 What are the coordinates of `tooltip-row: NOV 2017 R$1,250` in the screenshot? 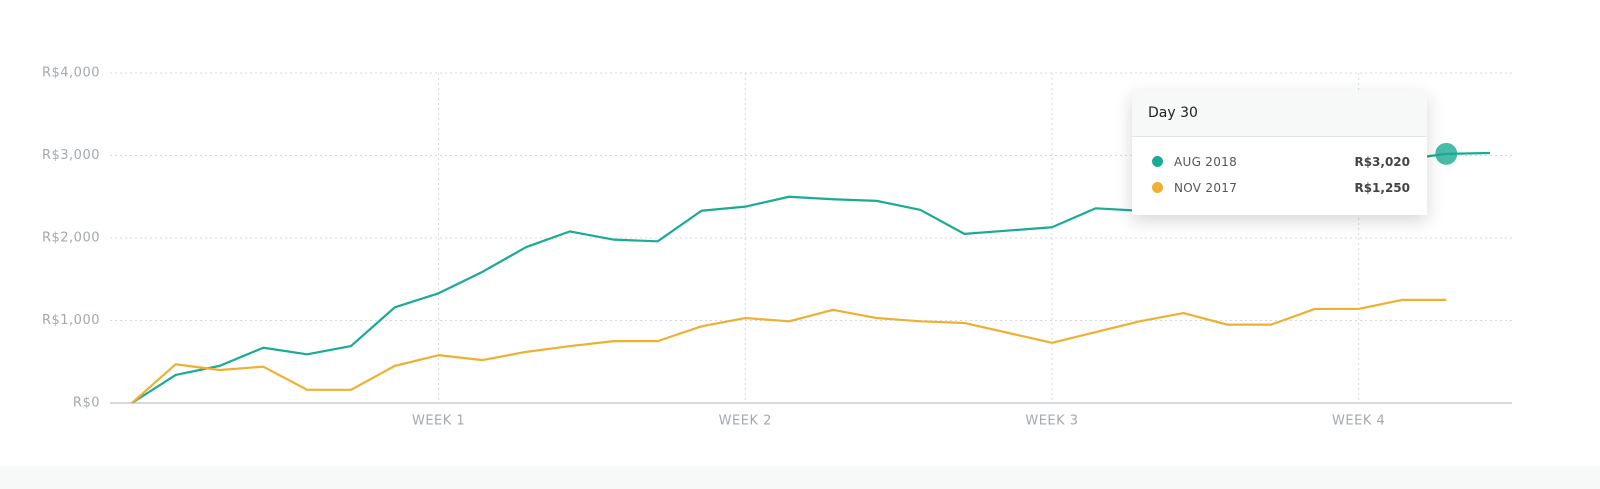 It's located at (1279, 188).